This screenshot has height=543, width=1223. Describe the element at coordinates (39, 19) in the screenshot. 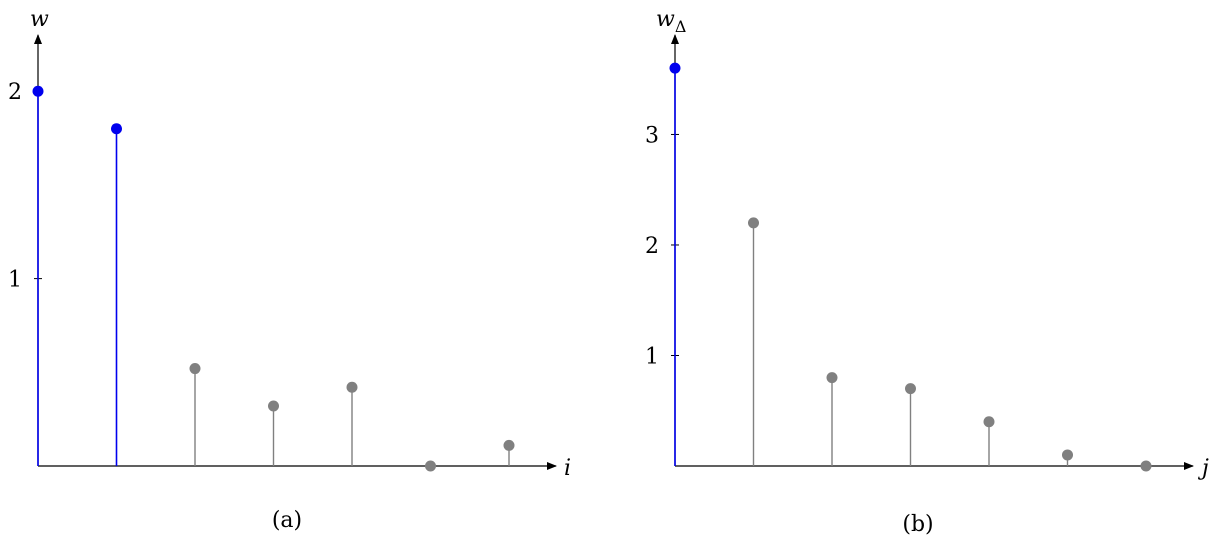

I see `chart-a-y-axis-label: w` at that location.